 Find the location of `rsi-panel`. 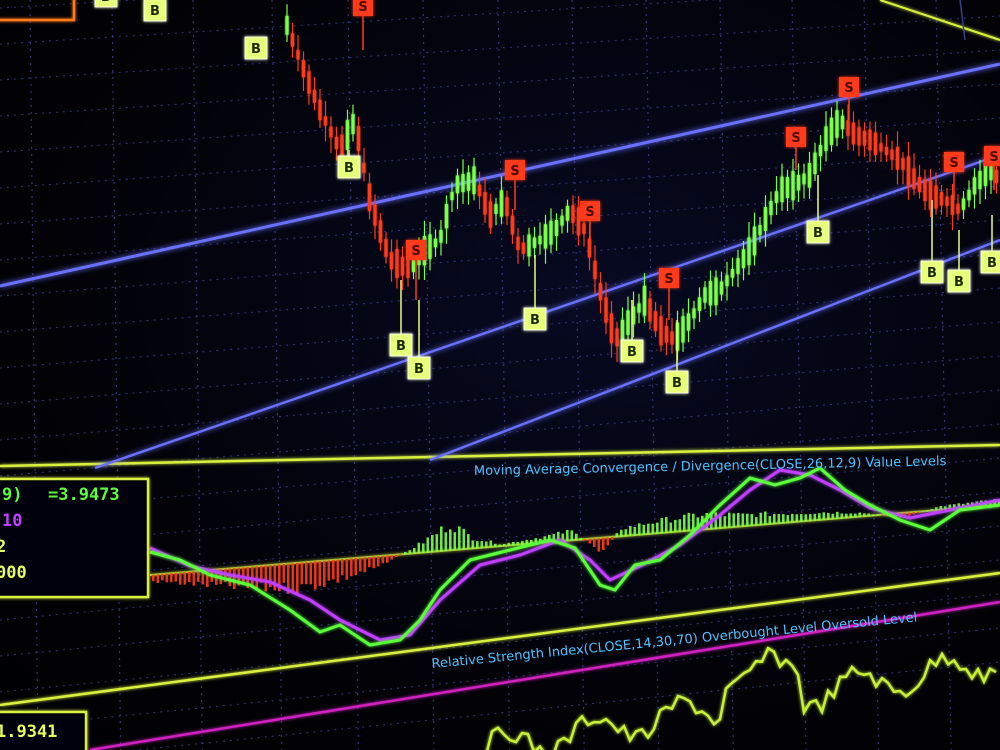

rsi-panel is located at coordinates (741, 698).